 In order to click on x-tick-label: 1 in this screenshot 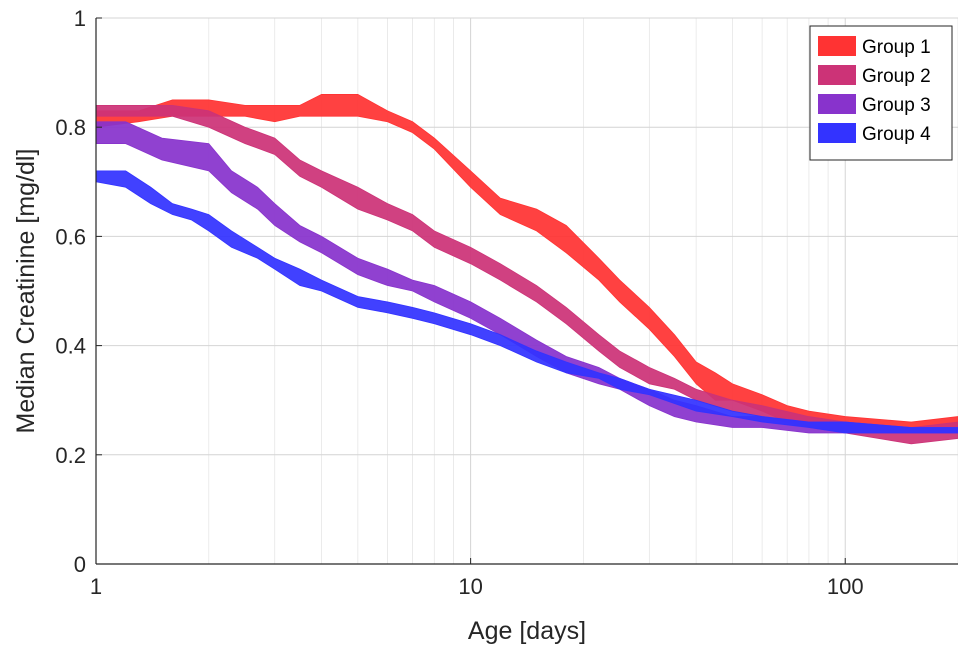, I will do `click(96, 586)`.